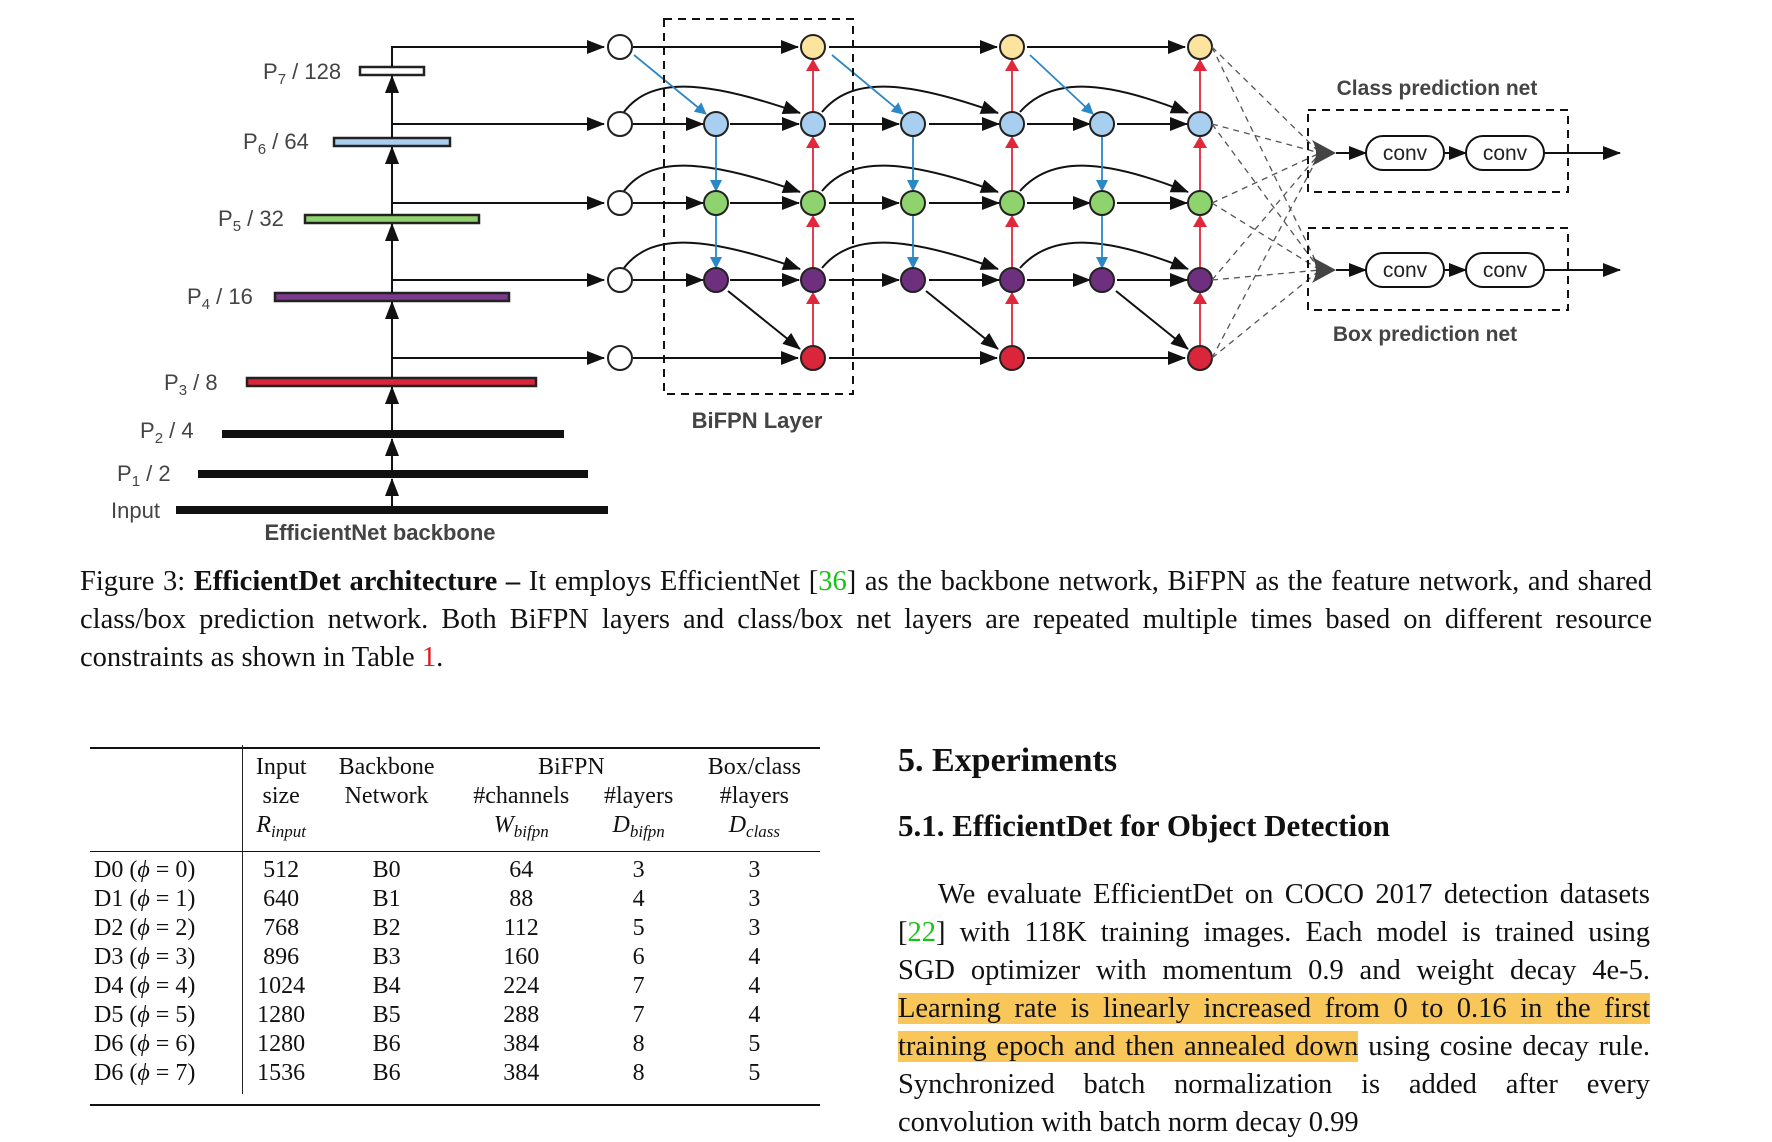  What do you see at coordinates (167, 432) in the screenshot?
I see `level-label-p2: P2 / 4` at bounding box center [167, 432].